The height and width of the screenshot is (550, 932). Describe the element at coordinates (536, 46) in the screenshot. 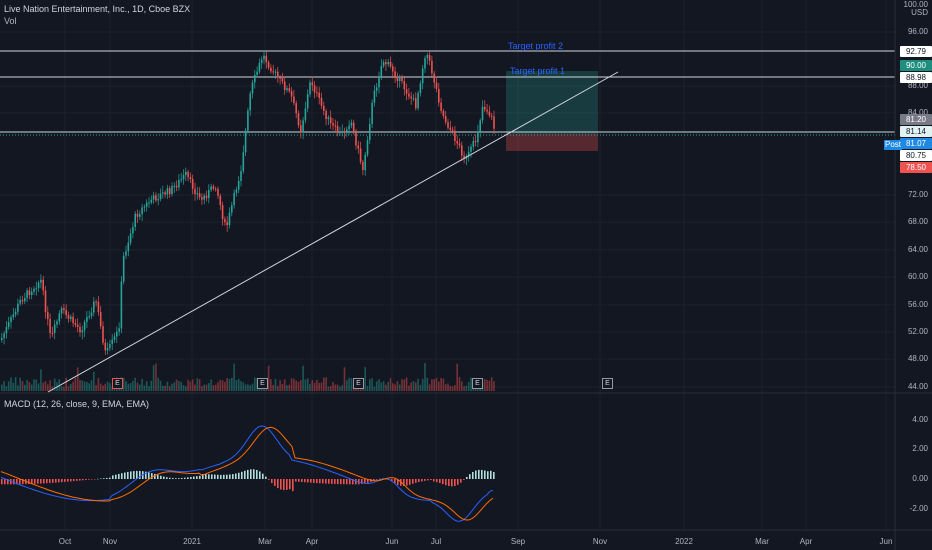

I see `target-profit-2-label: Target profit 2` at that location.